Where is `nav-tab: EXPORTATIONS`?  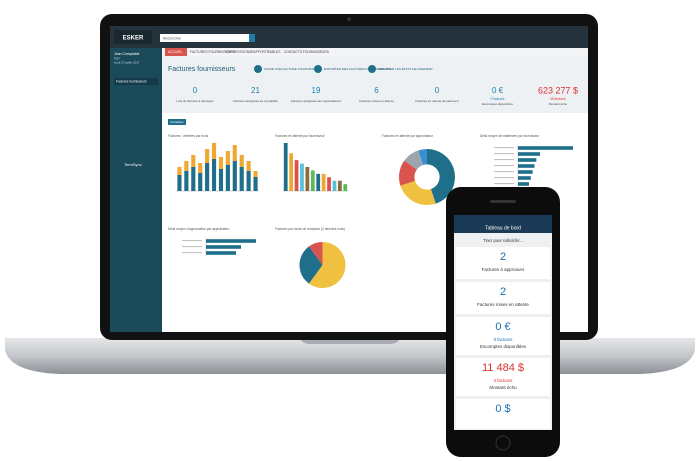
nav-tab: EXPORTATIONS is located at coordinates (239, 52).